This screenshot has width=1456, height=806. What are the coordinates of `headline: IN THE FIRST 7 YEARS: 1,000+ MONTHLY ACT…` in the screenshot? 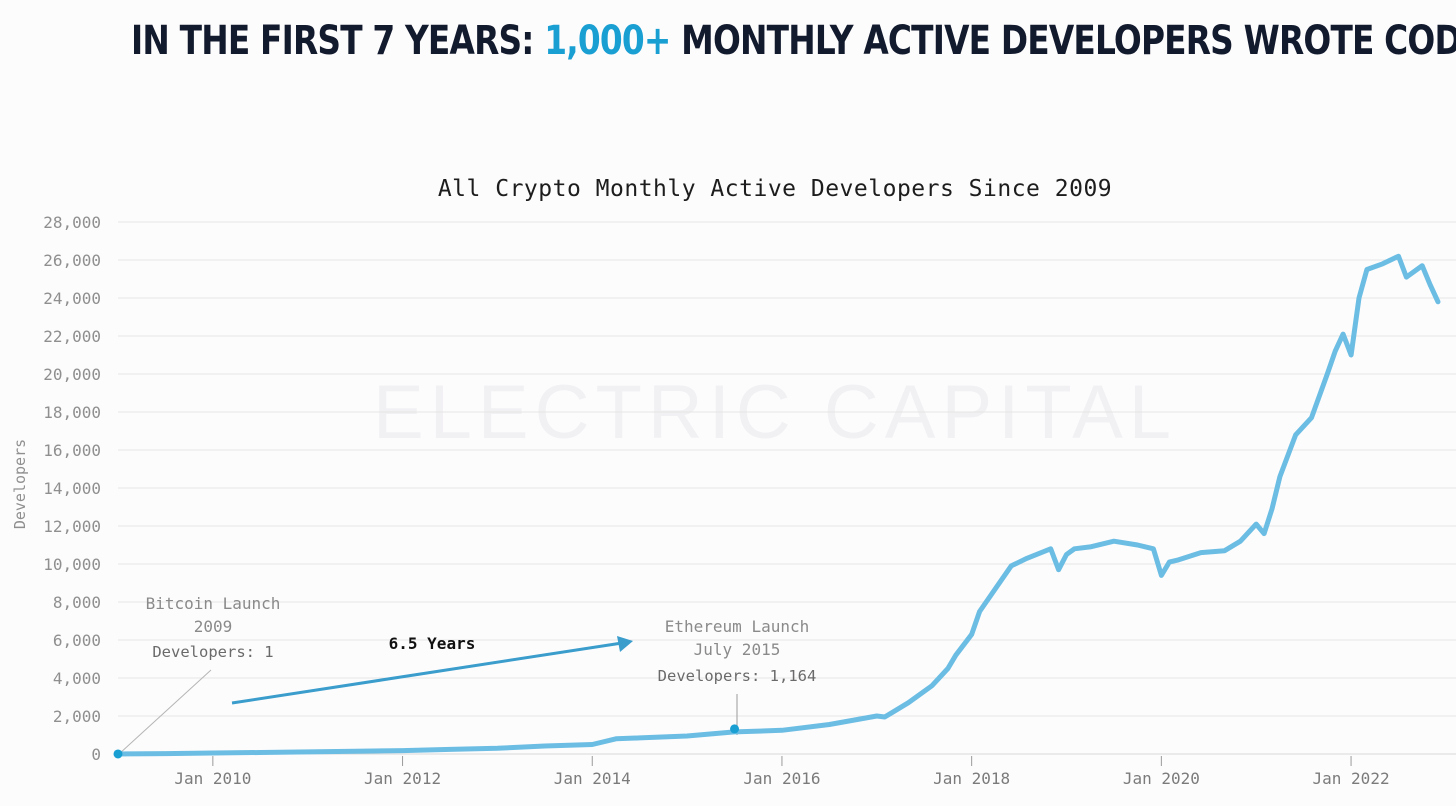 It's located at (793, 41).